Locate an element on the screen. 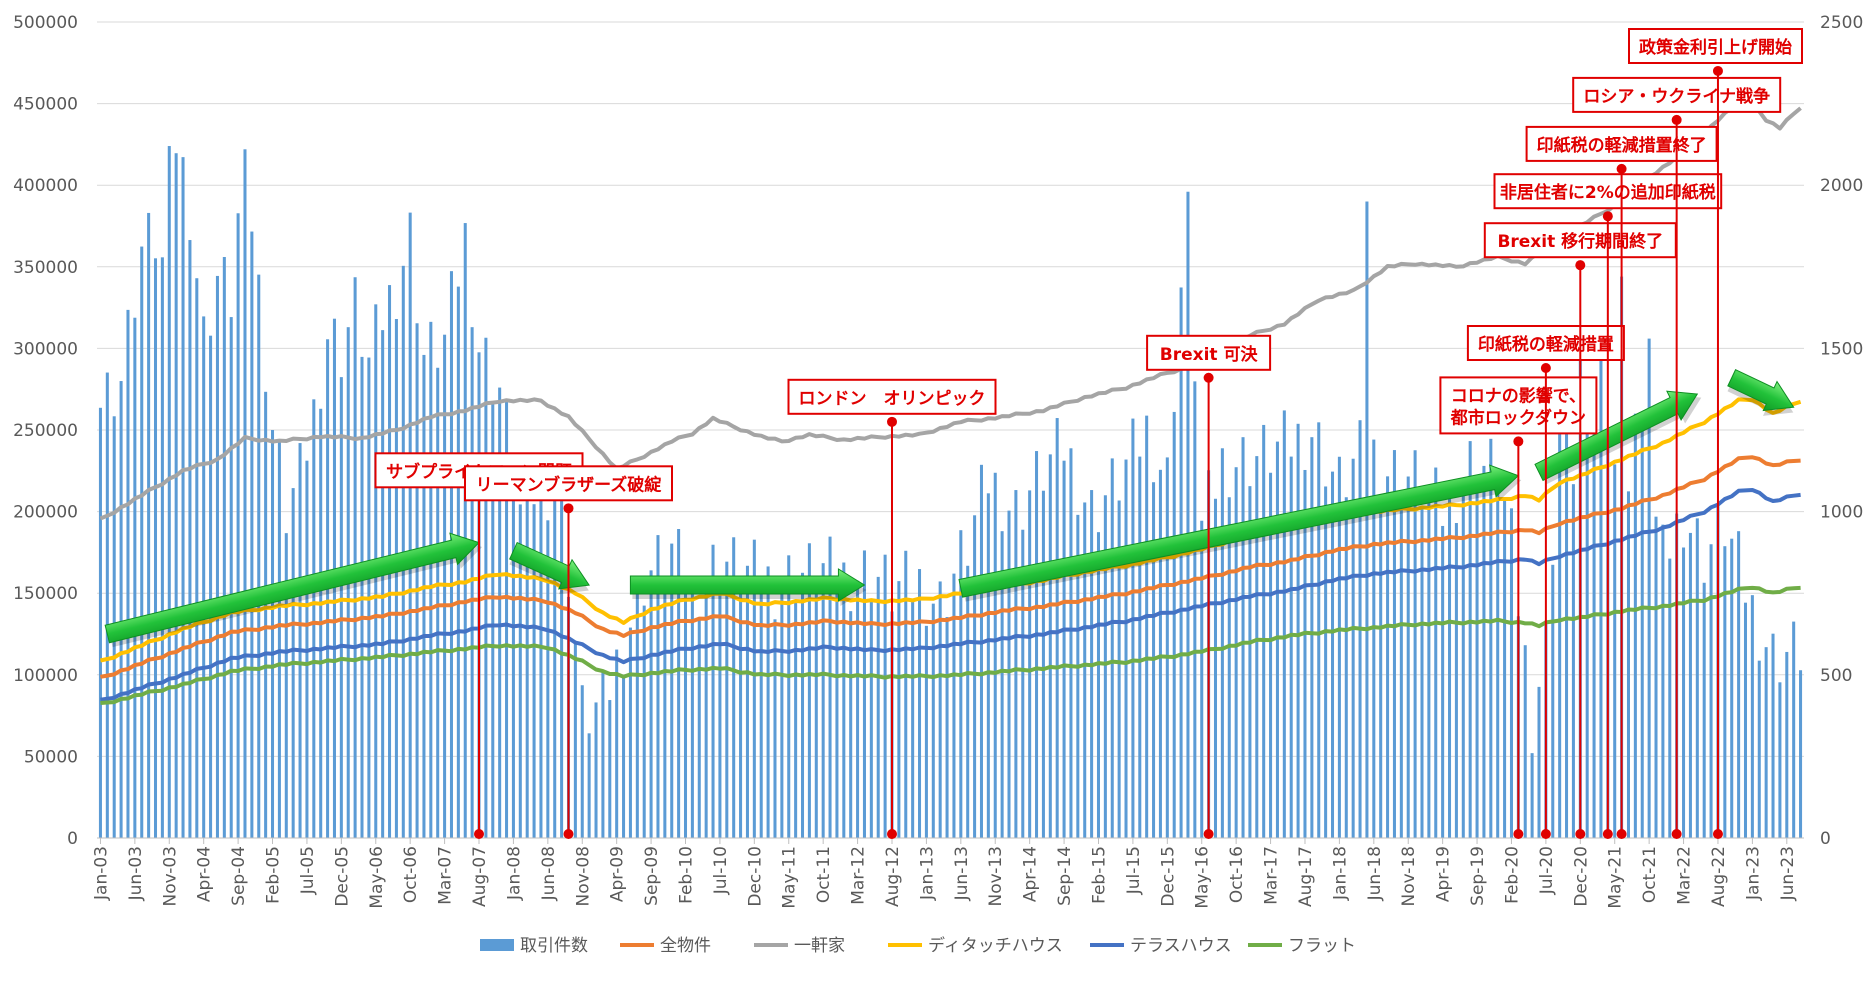 This screenshot has width=1873, height=983. x-tick-label: Jan-03 is located at coordinates (101, 873).